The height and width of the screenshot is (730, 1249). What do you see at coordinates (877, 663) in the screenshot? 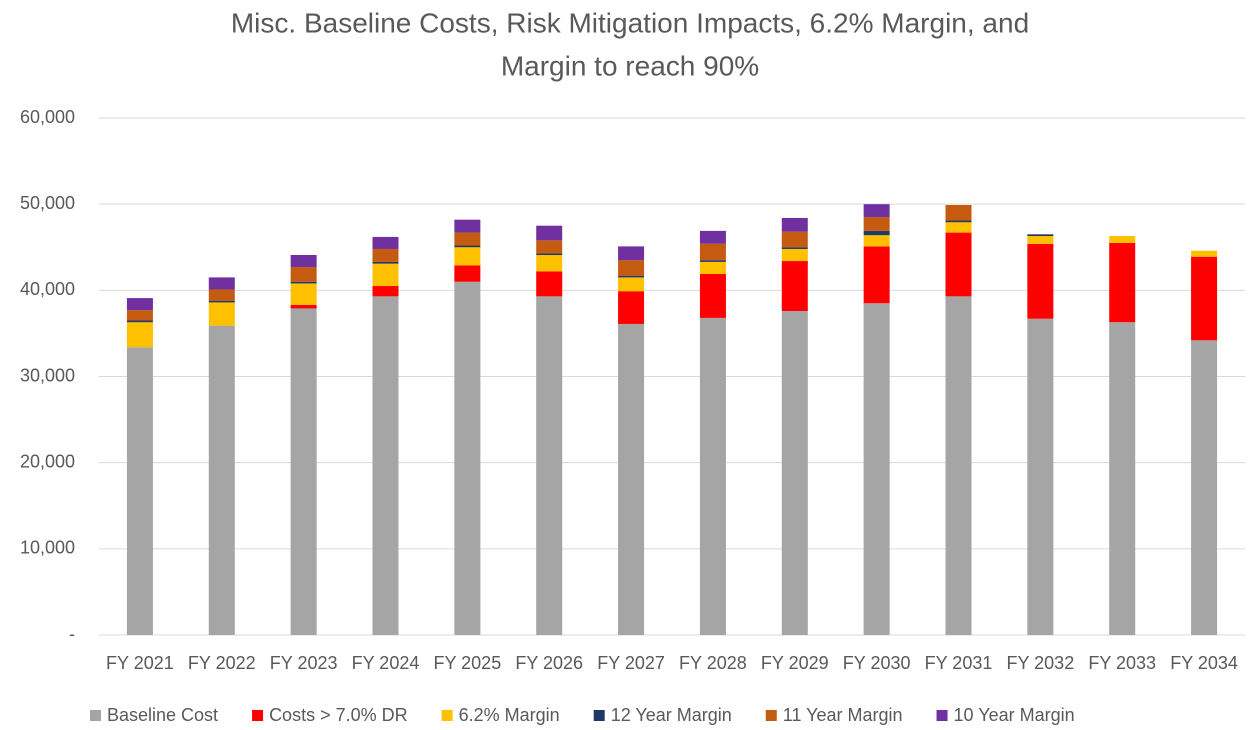
I see `x-tick-label: FY 2030` at bounding box center [877, 663].